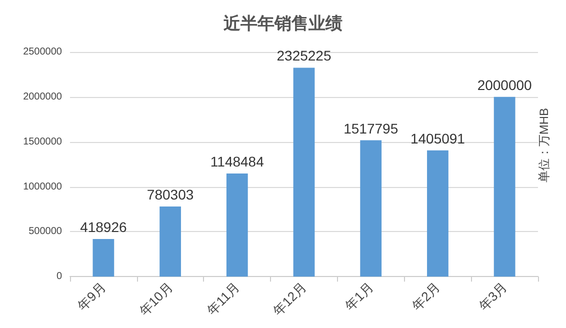  I want to click on data-label: 2000000, so click(504, 84).